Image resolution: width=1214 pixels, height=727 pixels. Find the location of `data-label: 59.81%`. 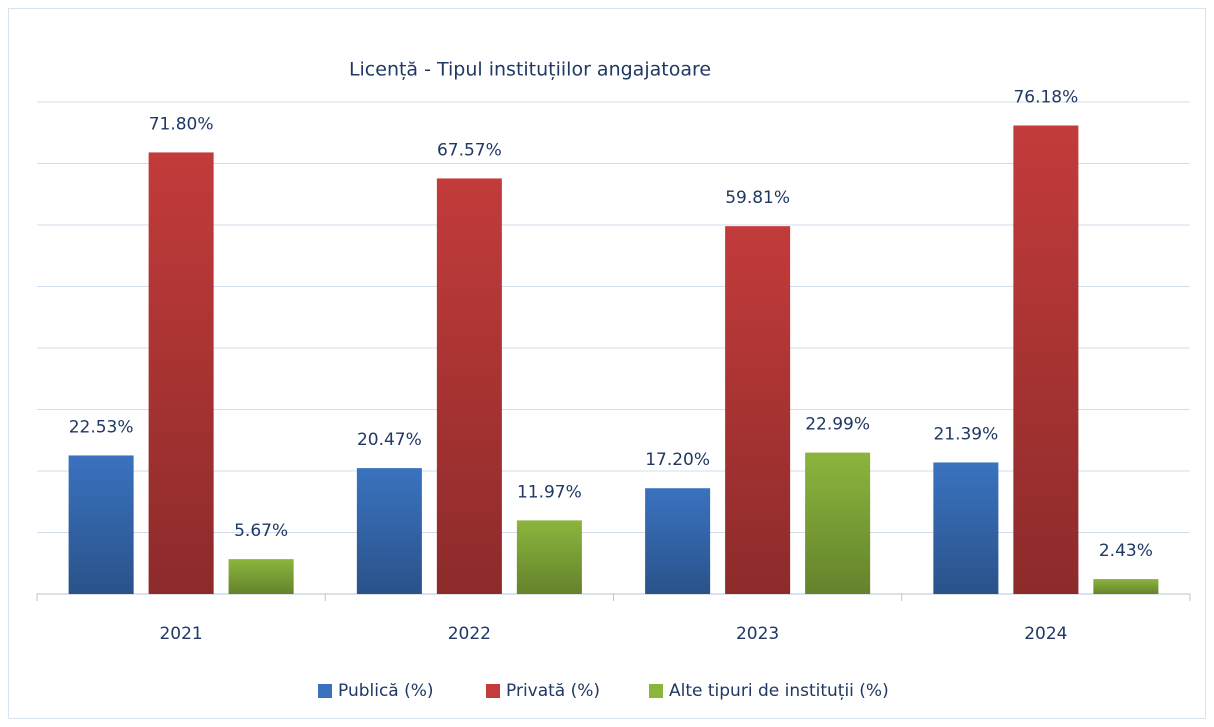

data-label: 59.81% is located at coordinates (757, 198).